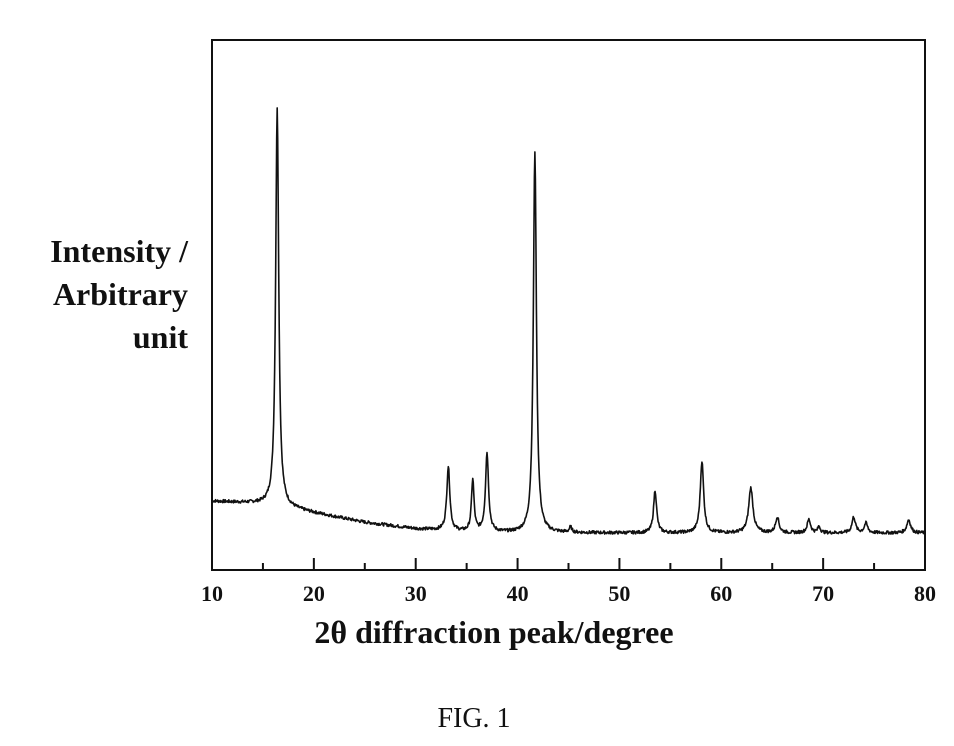 This screenshot has width=954, height=746. I want to click on x-tick-label: 40, so click(518, 593).